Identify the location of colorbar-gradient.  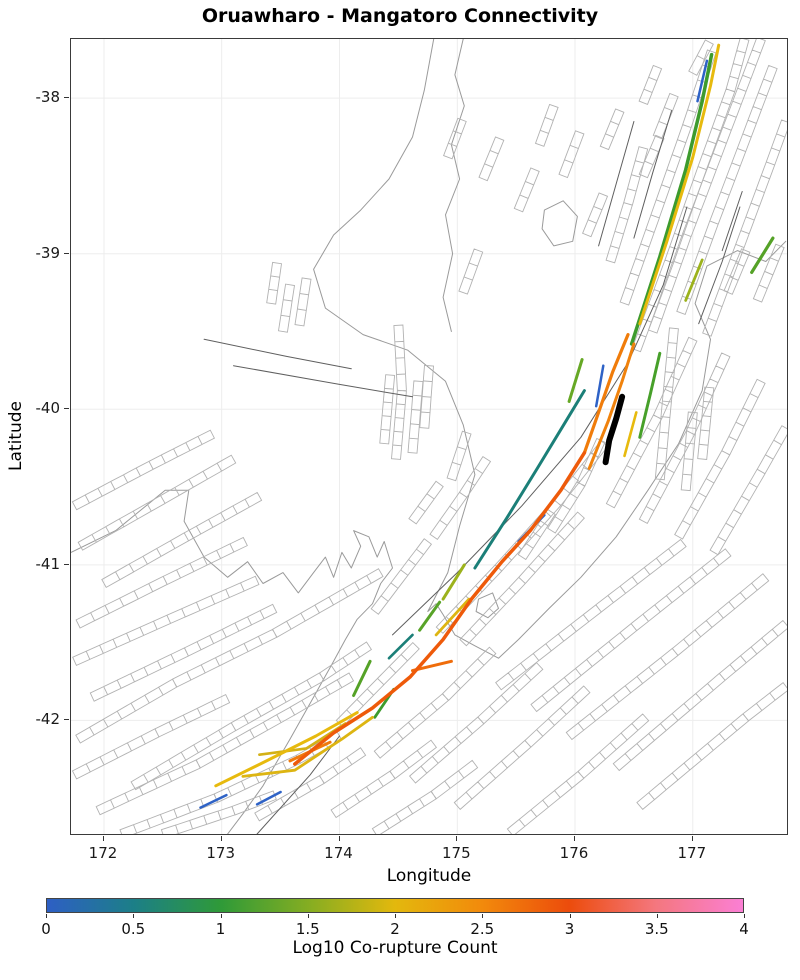
(395, 905).